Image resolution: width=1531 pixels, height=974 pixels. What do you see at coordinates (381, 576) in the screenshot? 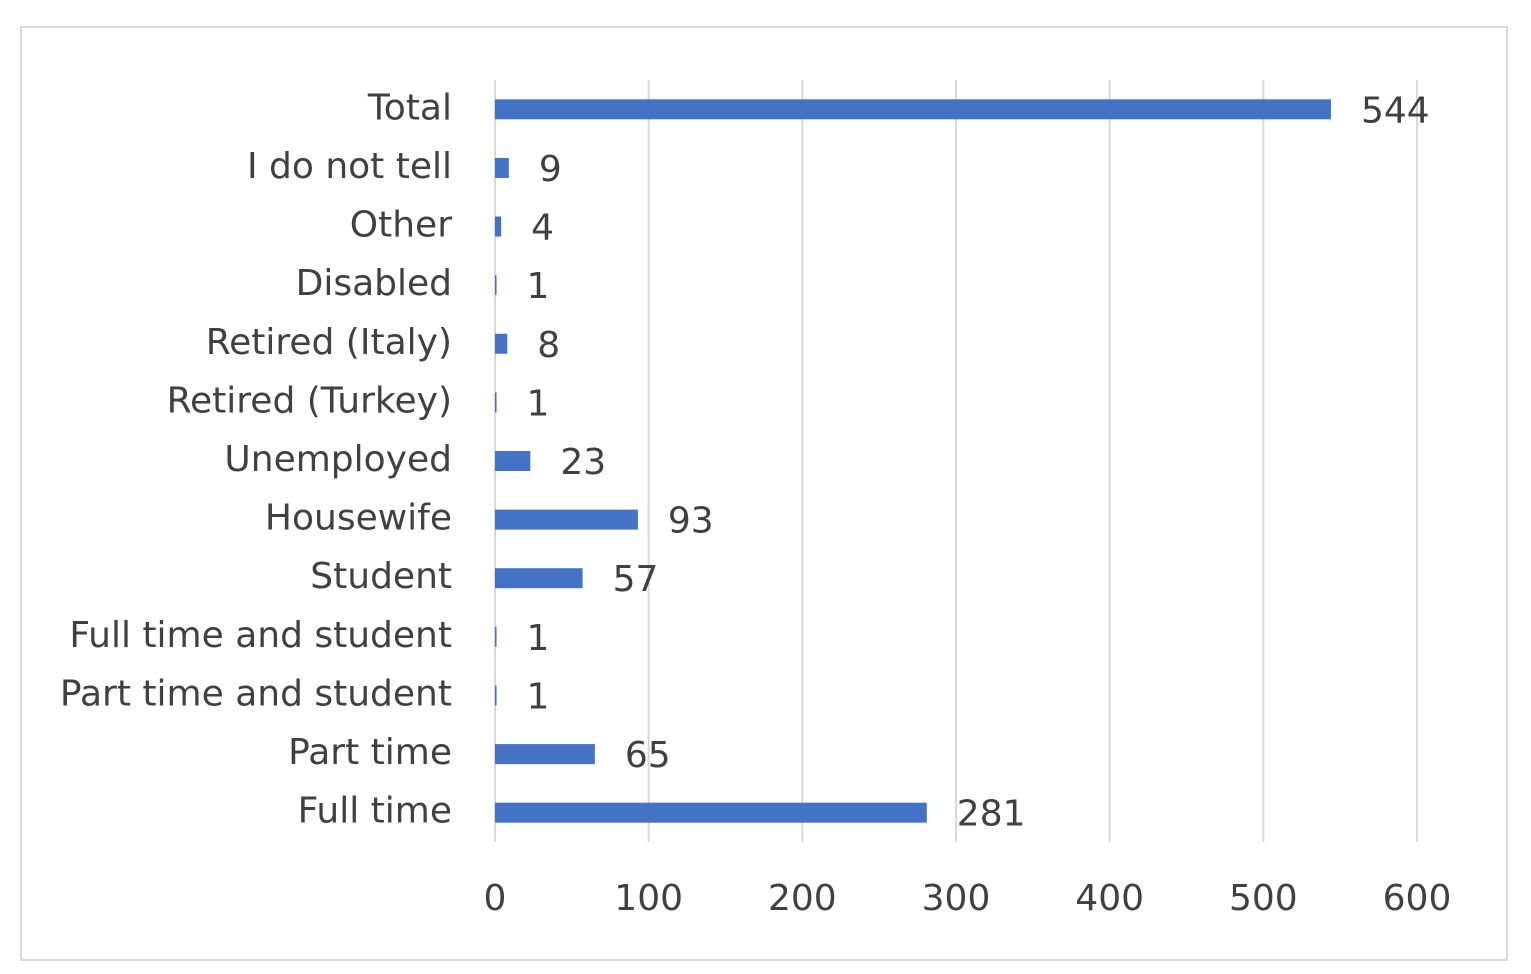
I see `y-tick-label: Student` at bounding box center [381, 576].